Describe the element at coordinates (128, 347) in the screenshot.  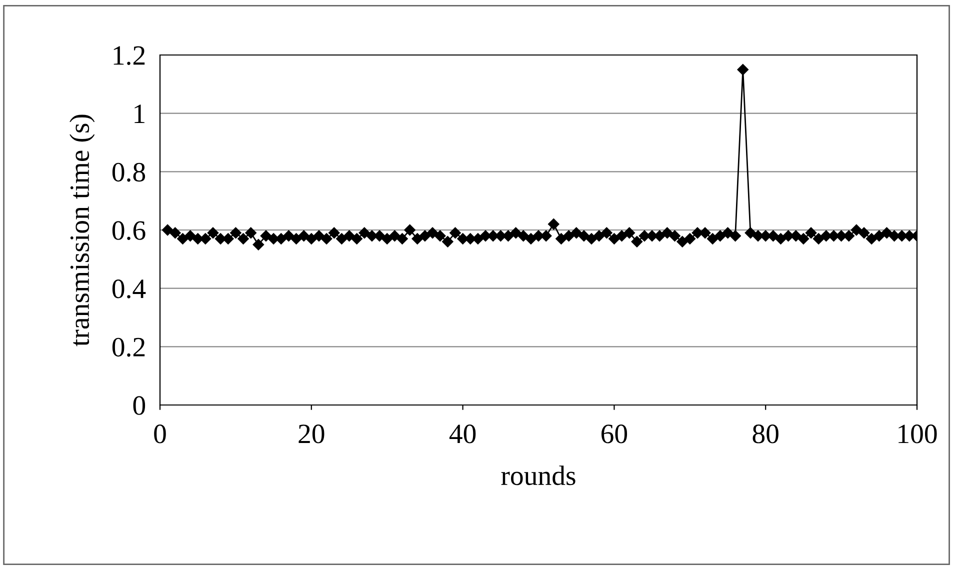
I see `y-tick-label: 0.2` at that location.